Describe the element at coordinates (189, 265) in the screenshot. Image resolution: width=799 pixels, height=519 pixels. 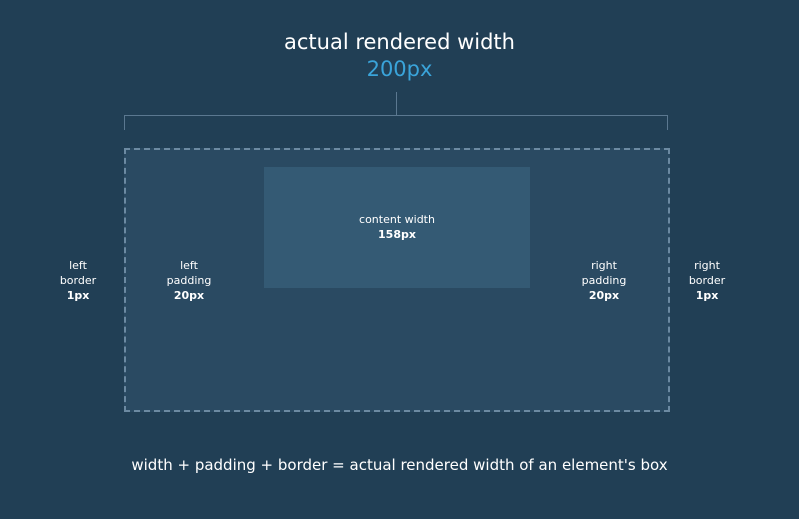
I see `left-padding-line1: left` at that location.